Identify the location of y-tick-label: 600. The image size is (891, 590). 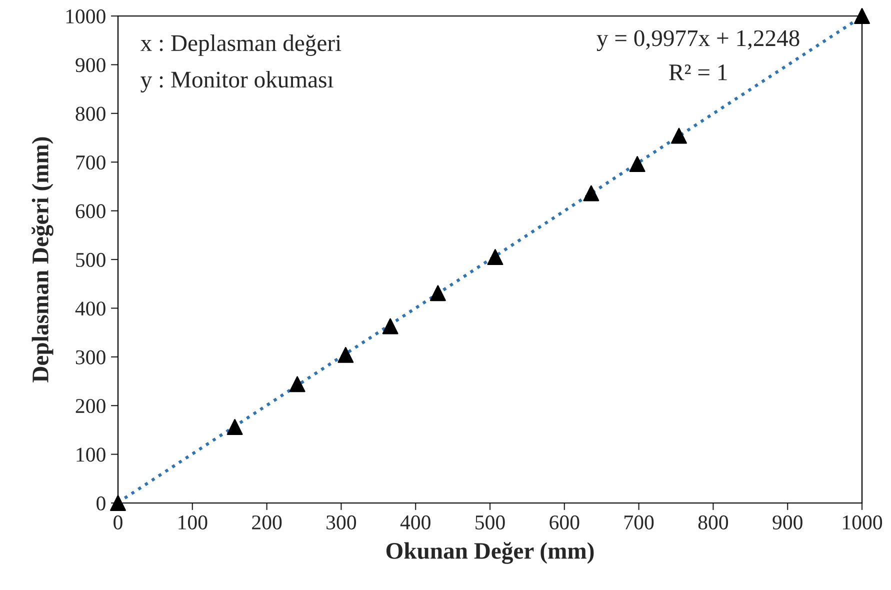
(91, 211).